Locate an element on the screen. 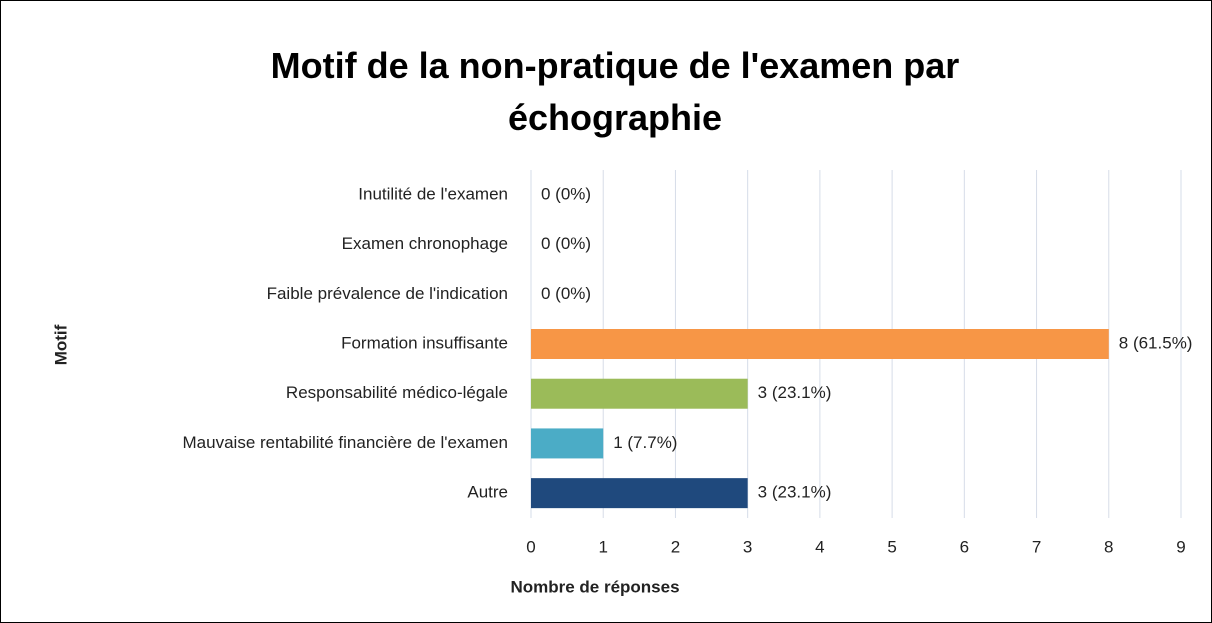  x-tick-label: 5 is located at coordinates (891, 546).